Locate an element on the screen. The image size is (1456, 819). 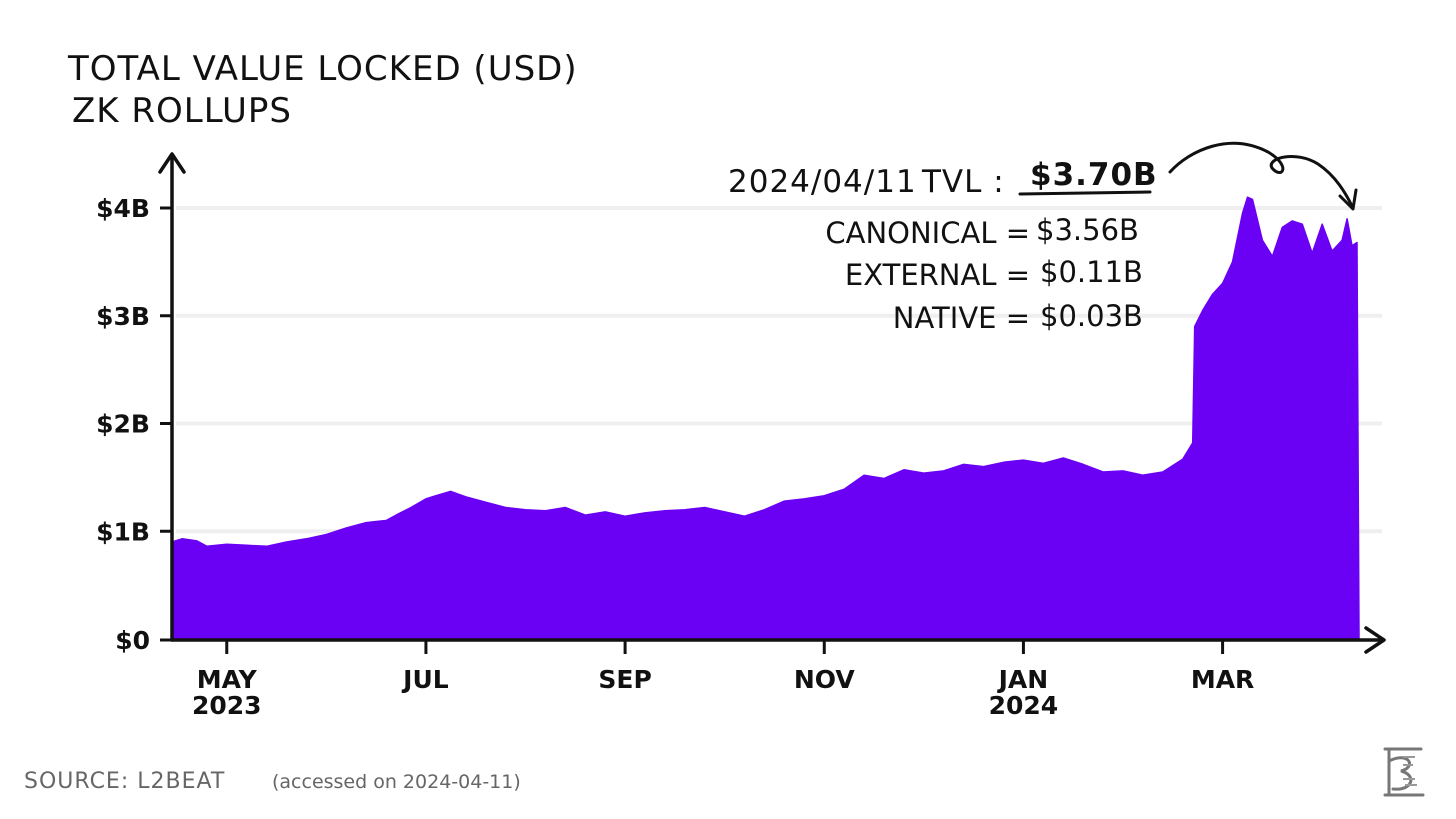
x-tick-label: MAY is located at coordinates (227, 679).